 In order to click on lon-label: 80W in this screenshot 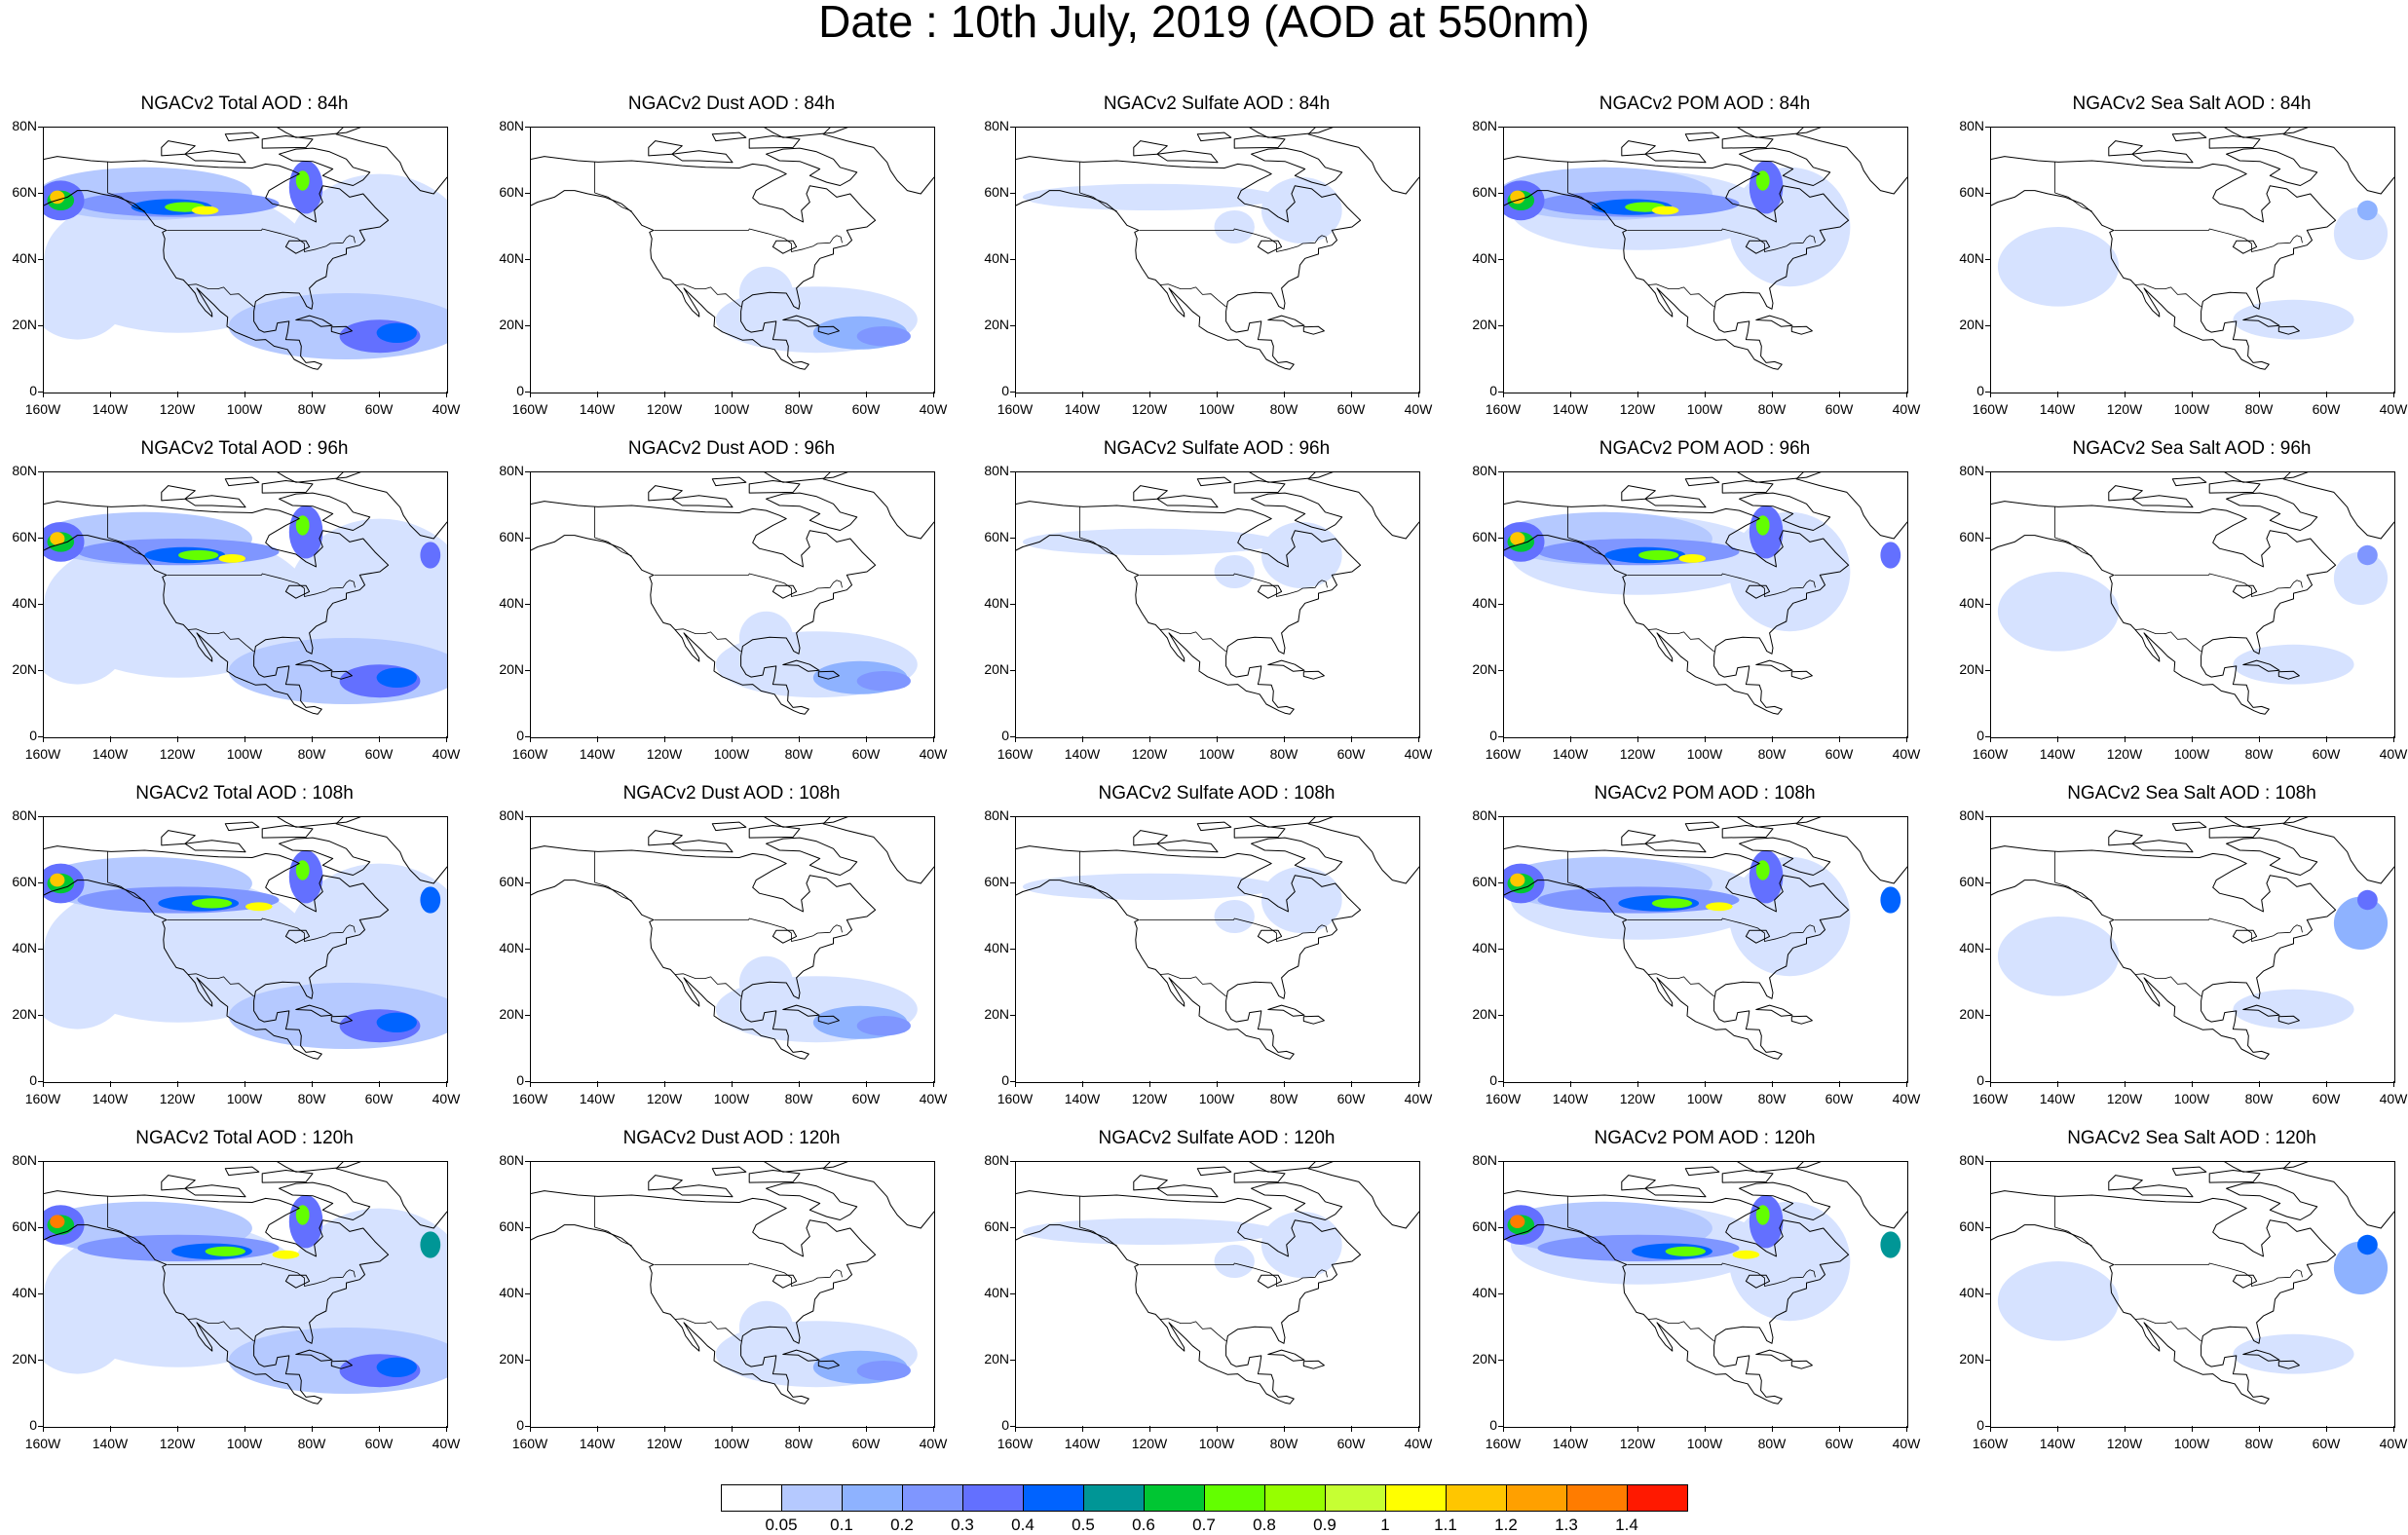, I will do `click(311, 409)`.